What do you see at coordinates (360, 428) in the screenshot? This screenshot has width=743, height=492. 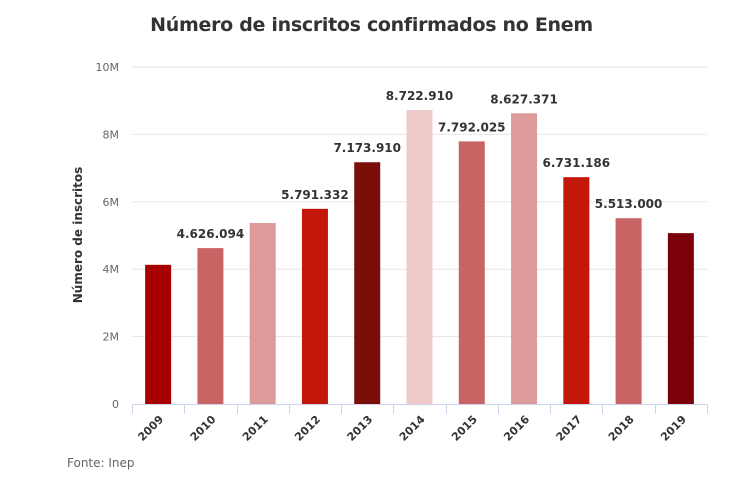 I see `x-tick-label: 2013` at bounding box center [360, 428].